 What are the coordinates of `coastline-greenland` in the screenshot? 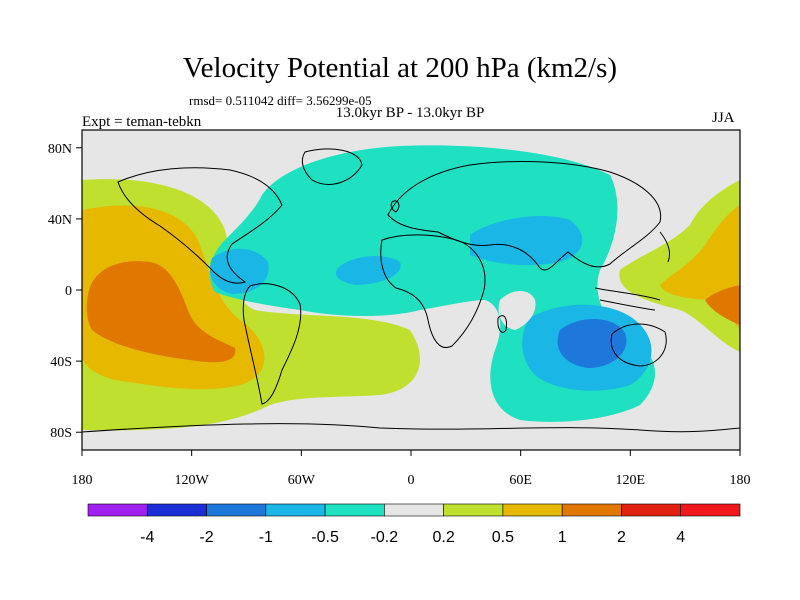 It's located at (332, 166).